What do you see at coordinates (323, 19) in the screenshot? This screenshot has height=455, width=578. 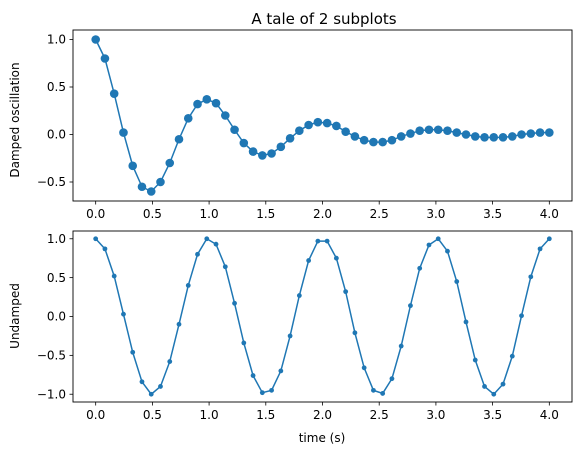 I see `chart-title: A tale of 2 subplots` at bounding box center [323, 19].